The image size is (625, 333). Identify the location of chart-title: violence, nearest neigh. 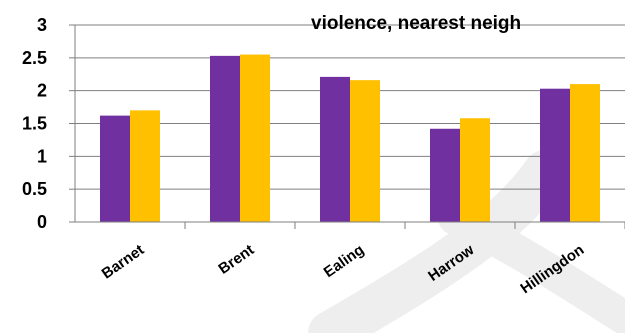
(416, 23).